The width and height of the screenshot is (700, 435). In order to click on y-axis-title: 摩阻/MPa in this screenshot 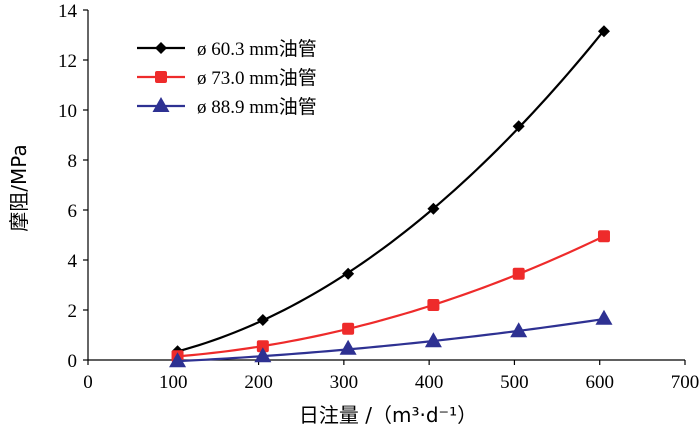, I will do `click(19, 187)`.